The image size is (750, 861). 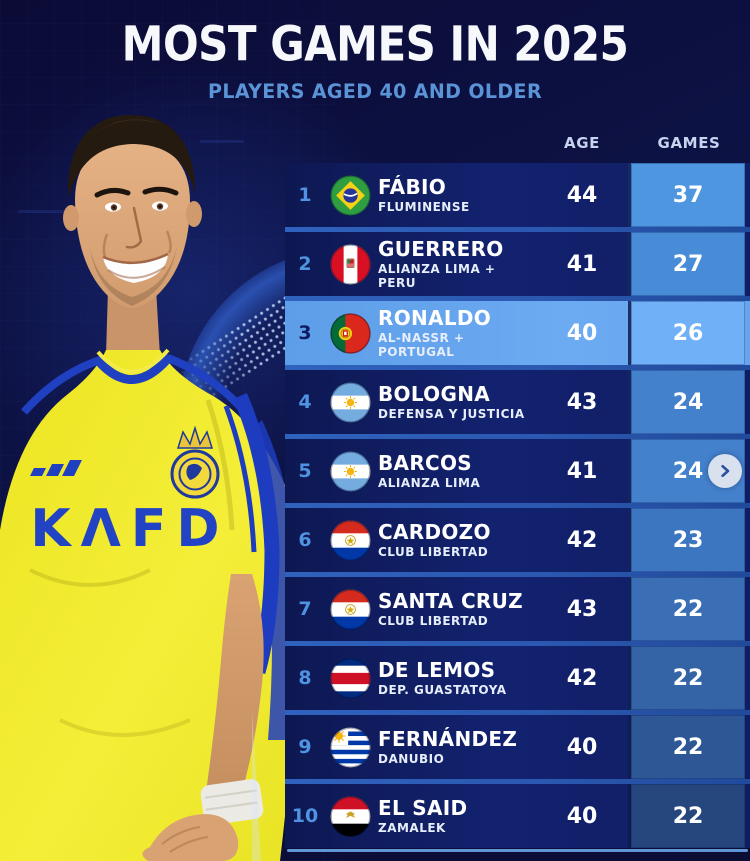 I want to click on rank-label: 7, so click(x=305, y=609).